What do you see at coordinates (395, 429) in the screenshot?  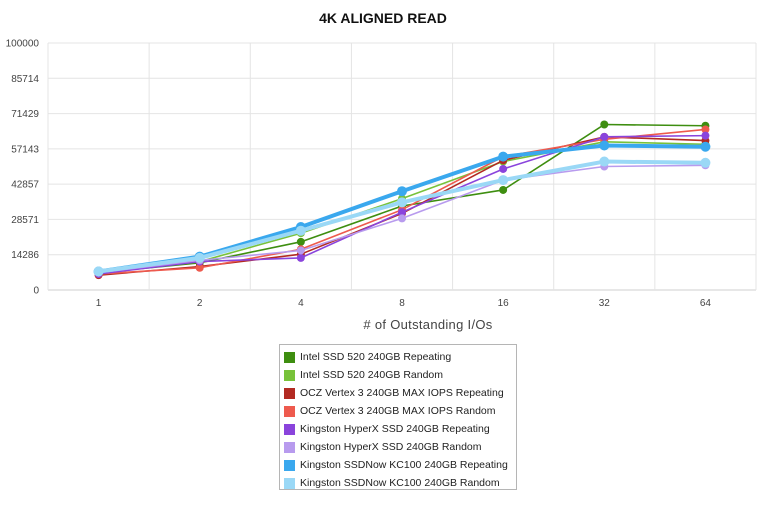 I see `legend-label: Kingston HyperX SSD 240GB Repeating` at bounding box center [395, 429].